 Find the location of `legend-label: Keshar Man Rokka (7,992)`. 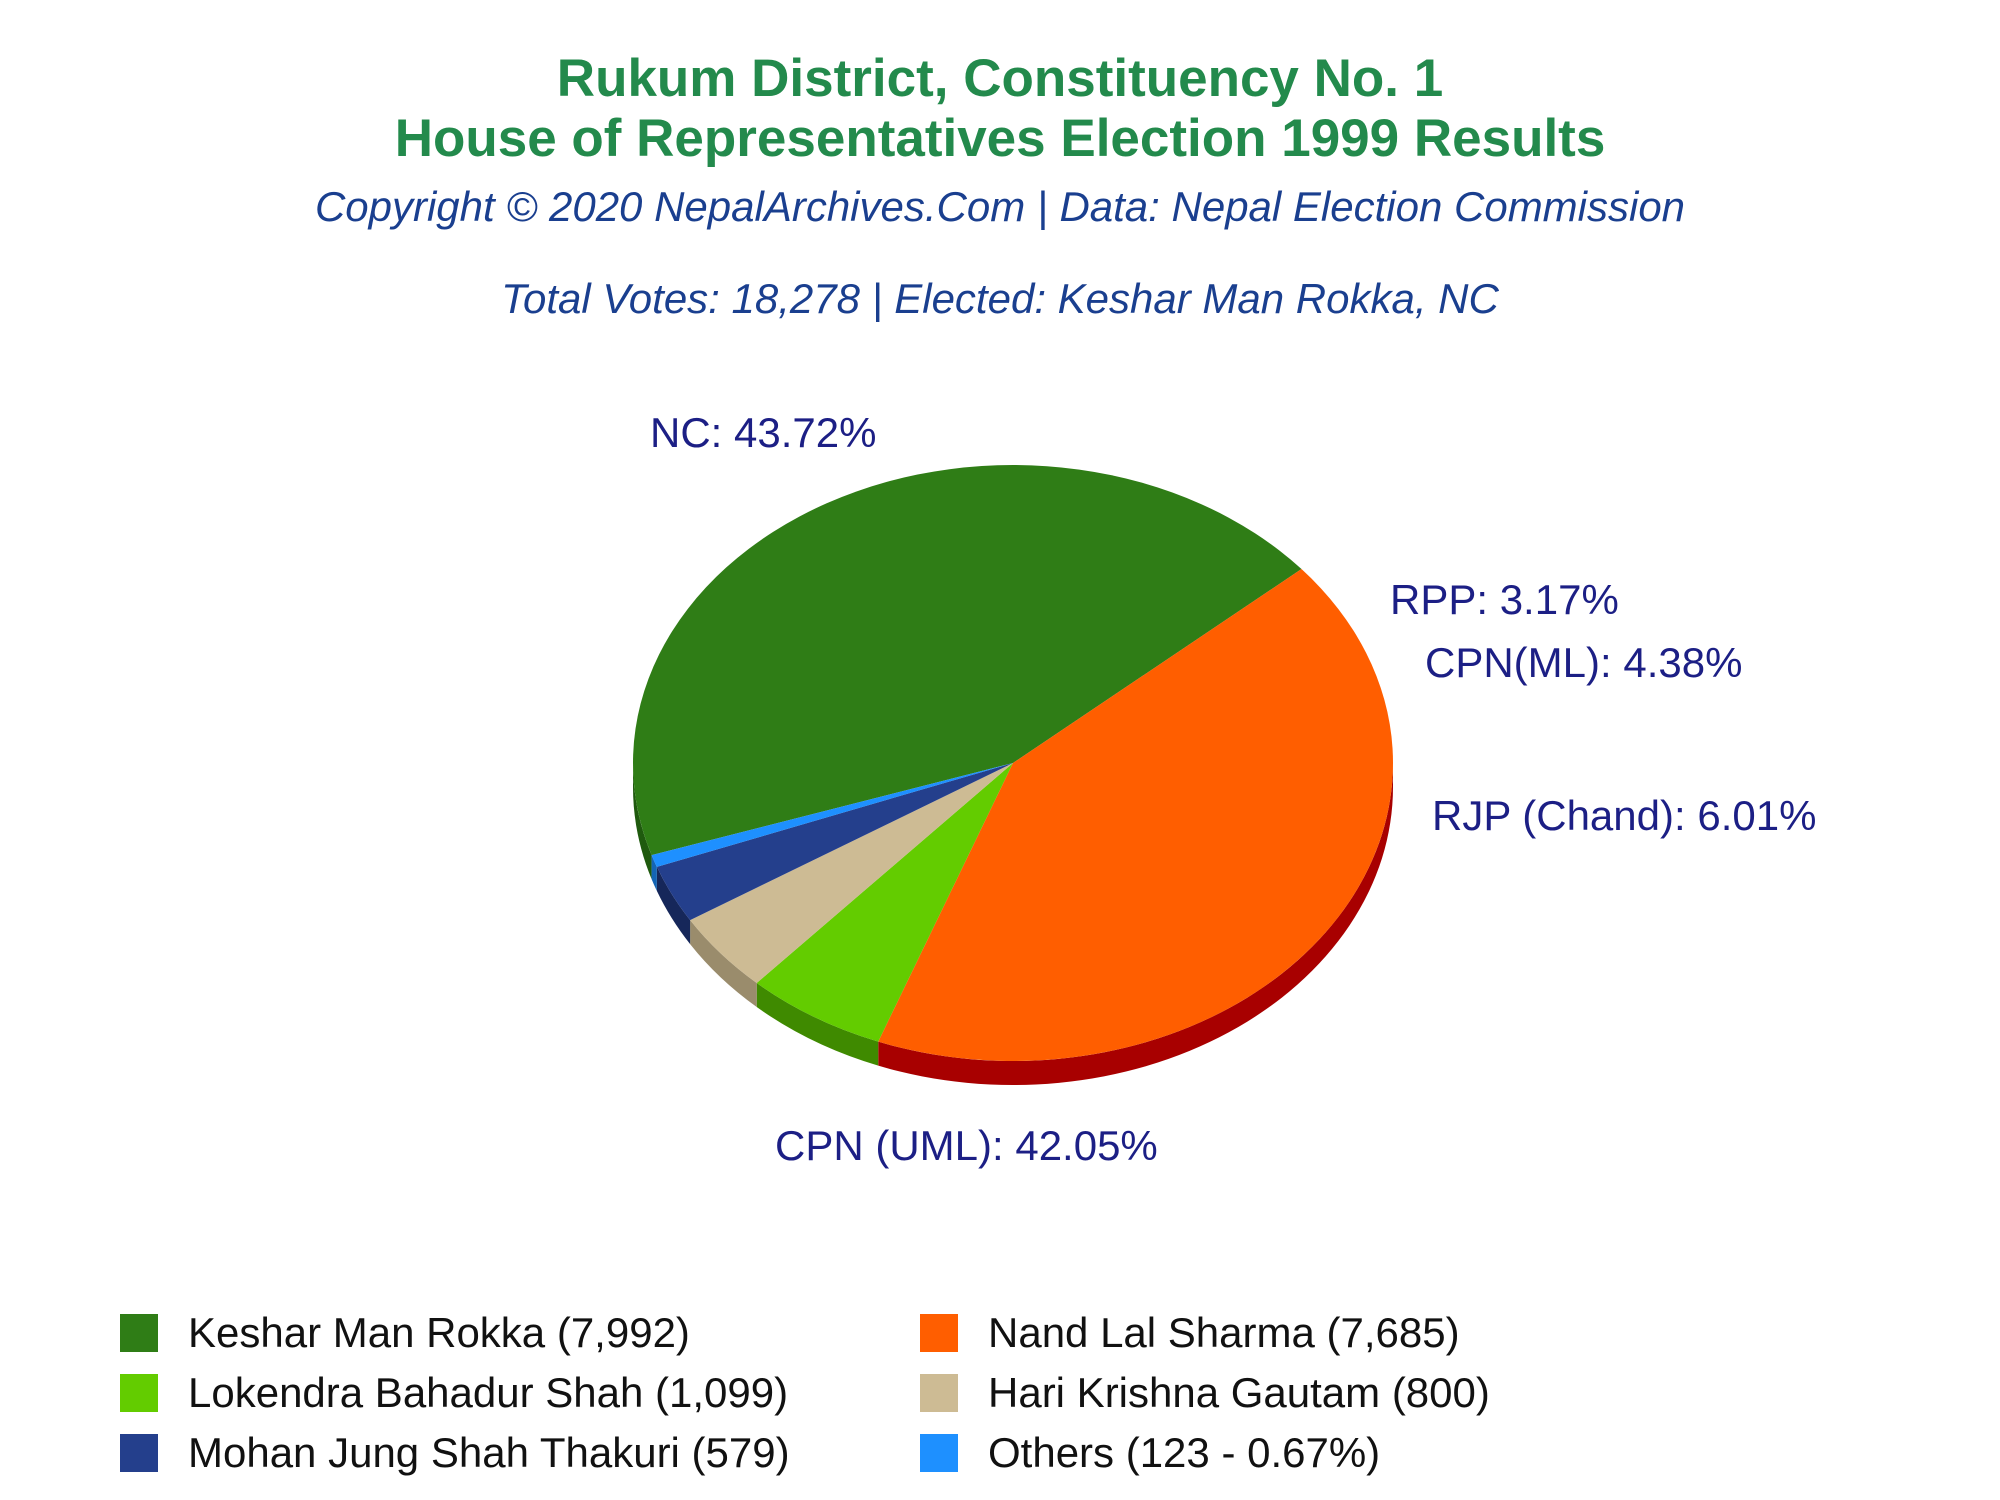

legend-label: Keshar Man Rokka (7,992) is located at coordinates (439, 1332).